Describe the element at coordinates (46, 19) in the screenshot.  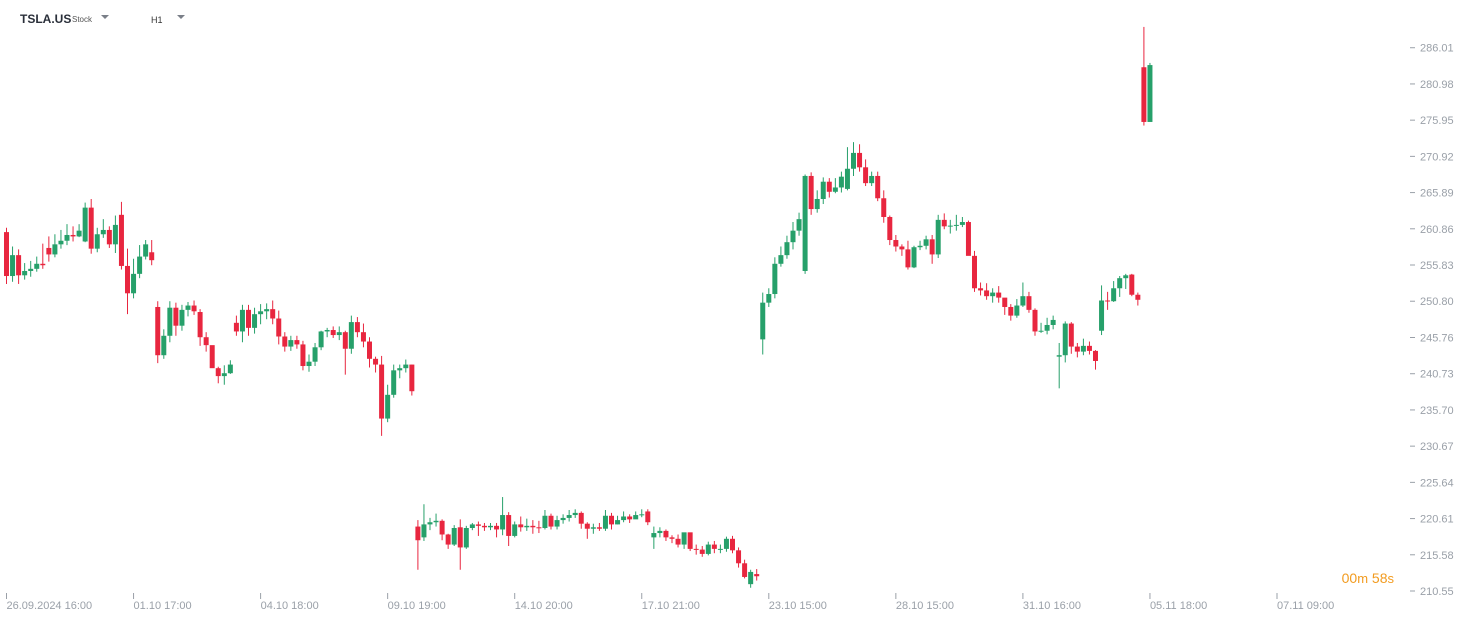
I see `symbol-name: TSLA.US` at that location.